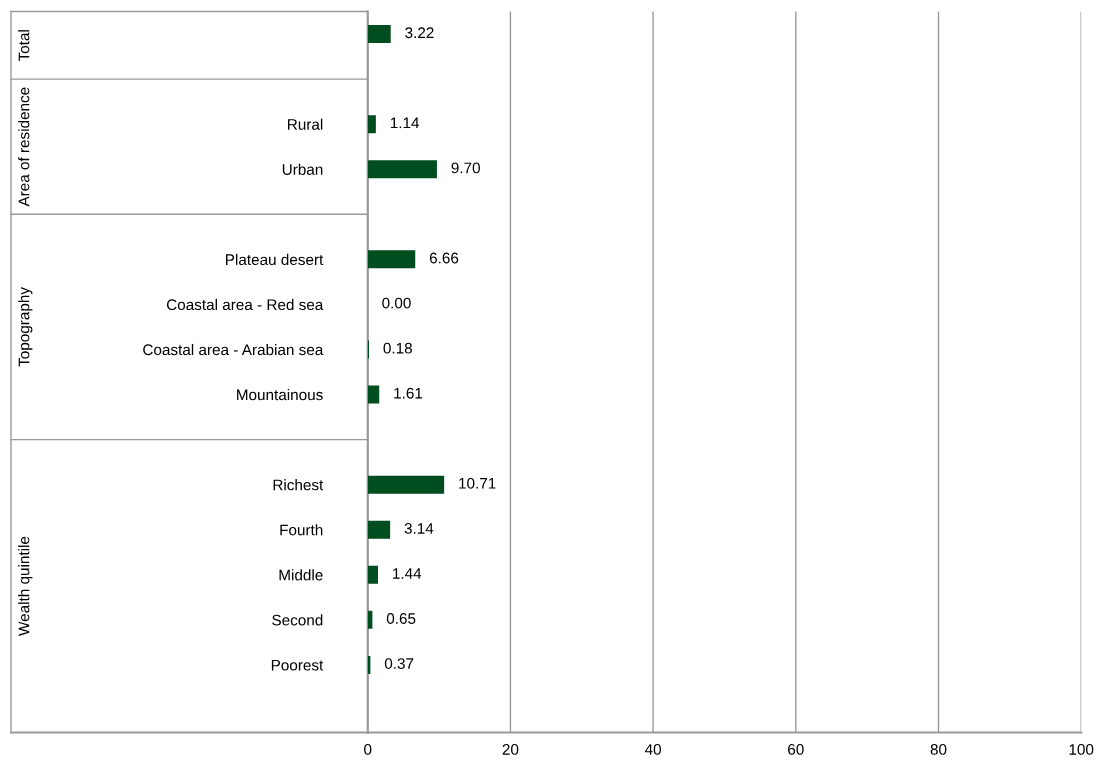 The width and height of the screenshot is (1101, 767). I want to click on text: Area of residence, so click(24, 147).